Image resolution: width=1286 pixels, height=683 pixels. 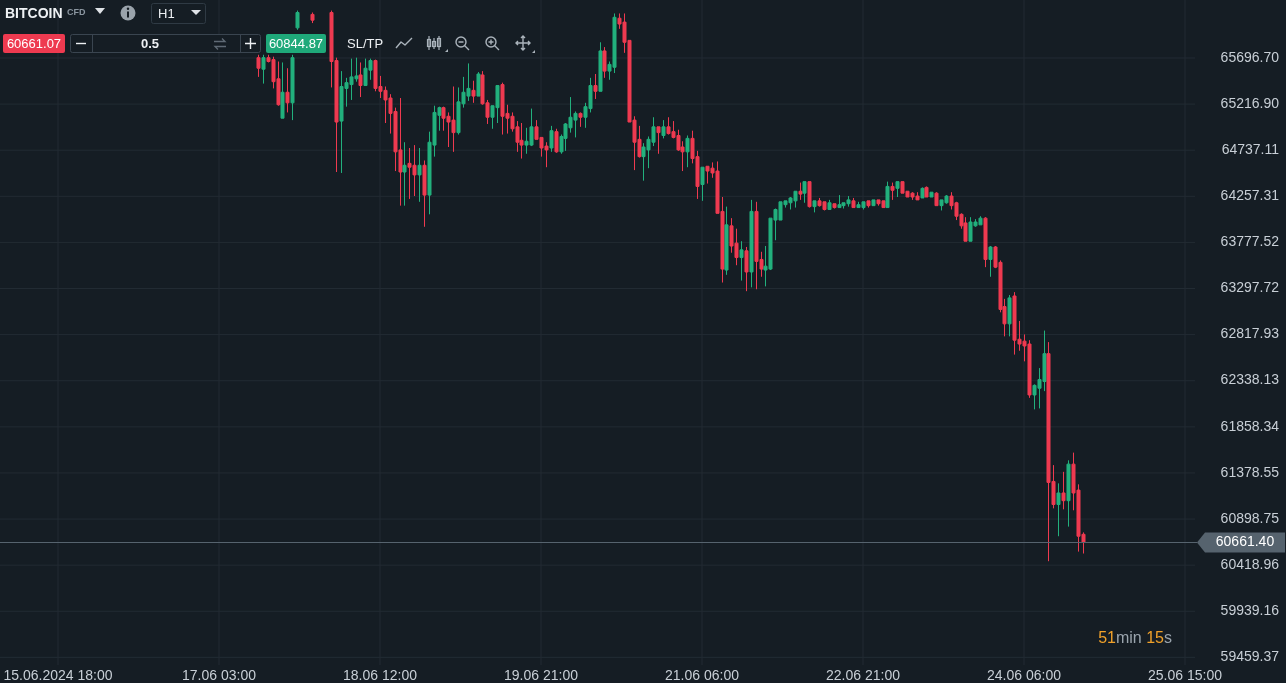 What do you see at coordinates (702, 675) in the screenshot?
I see `x-tick-label: 21.06 06:00` at bounding box center [702, 675].